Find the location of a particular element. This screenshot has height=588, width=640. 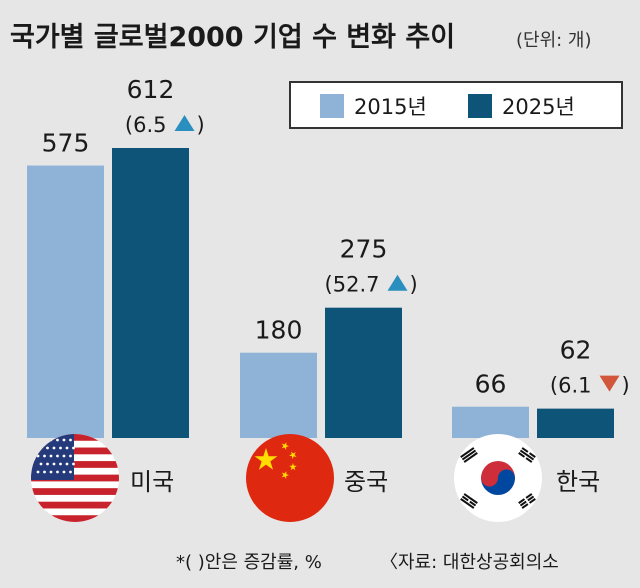

value-label-china-2015: 180 is located at coordinates (279, 330).